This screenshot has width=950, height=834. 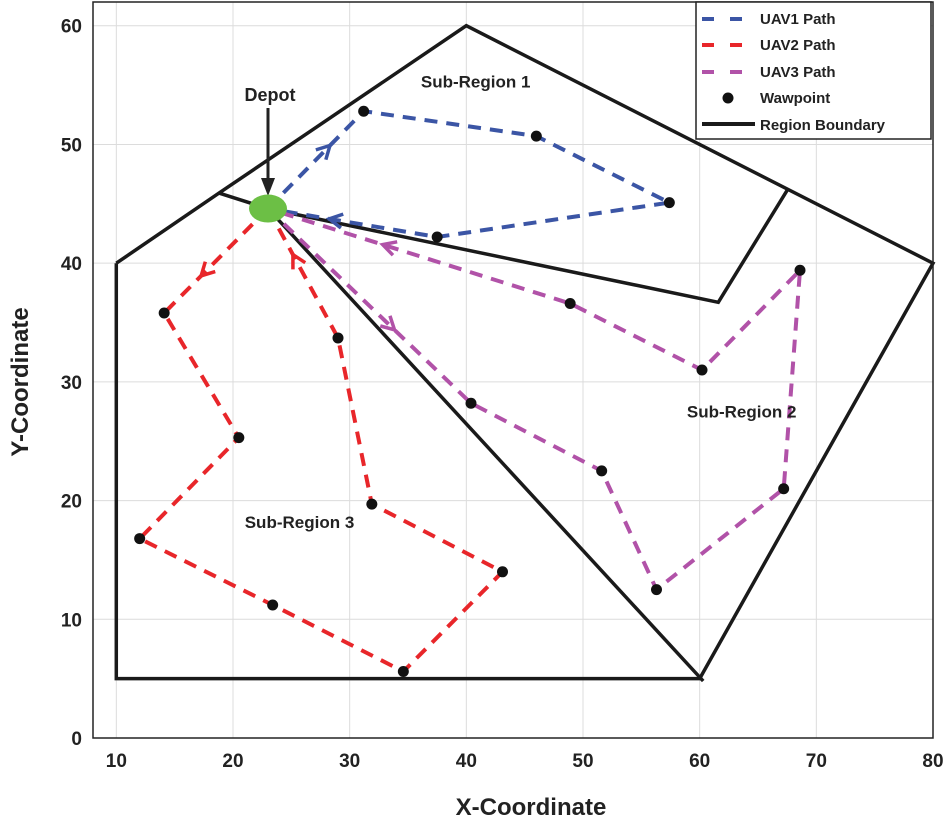 What do you see at coordinates (528, 246) in the screenshot?
I see `inner-boundary` at bounding box center [528, 246].